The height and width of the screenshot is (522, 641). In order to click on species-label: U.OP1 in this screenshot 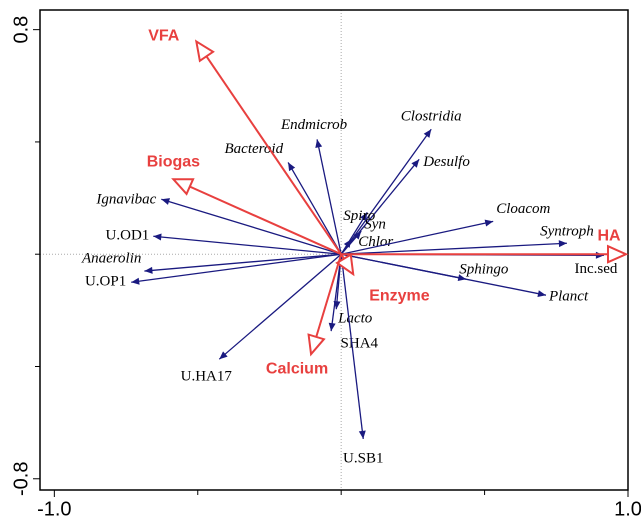, I will do `click(105, 282)`.